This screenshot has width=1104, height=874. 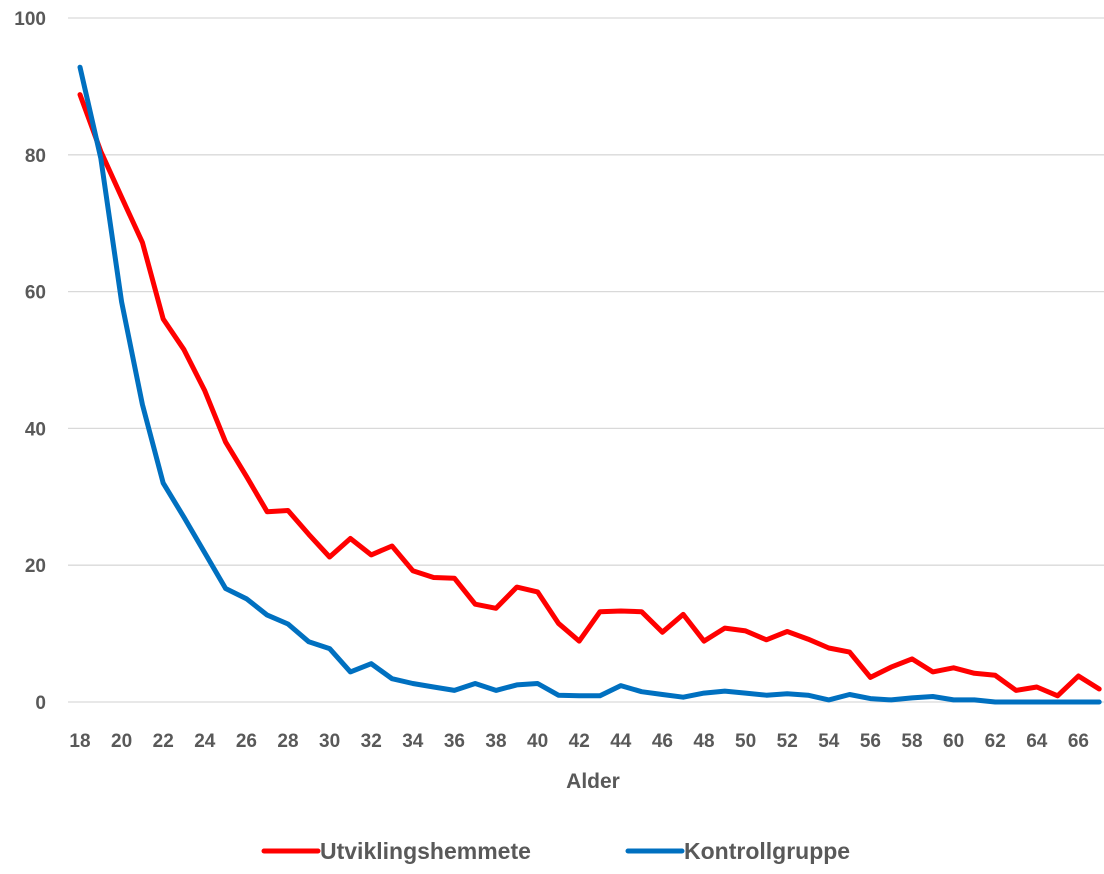 I want to click on x-tick-label-46: 46, so click(x=662, y=741).